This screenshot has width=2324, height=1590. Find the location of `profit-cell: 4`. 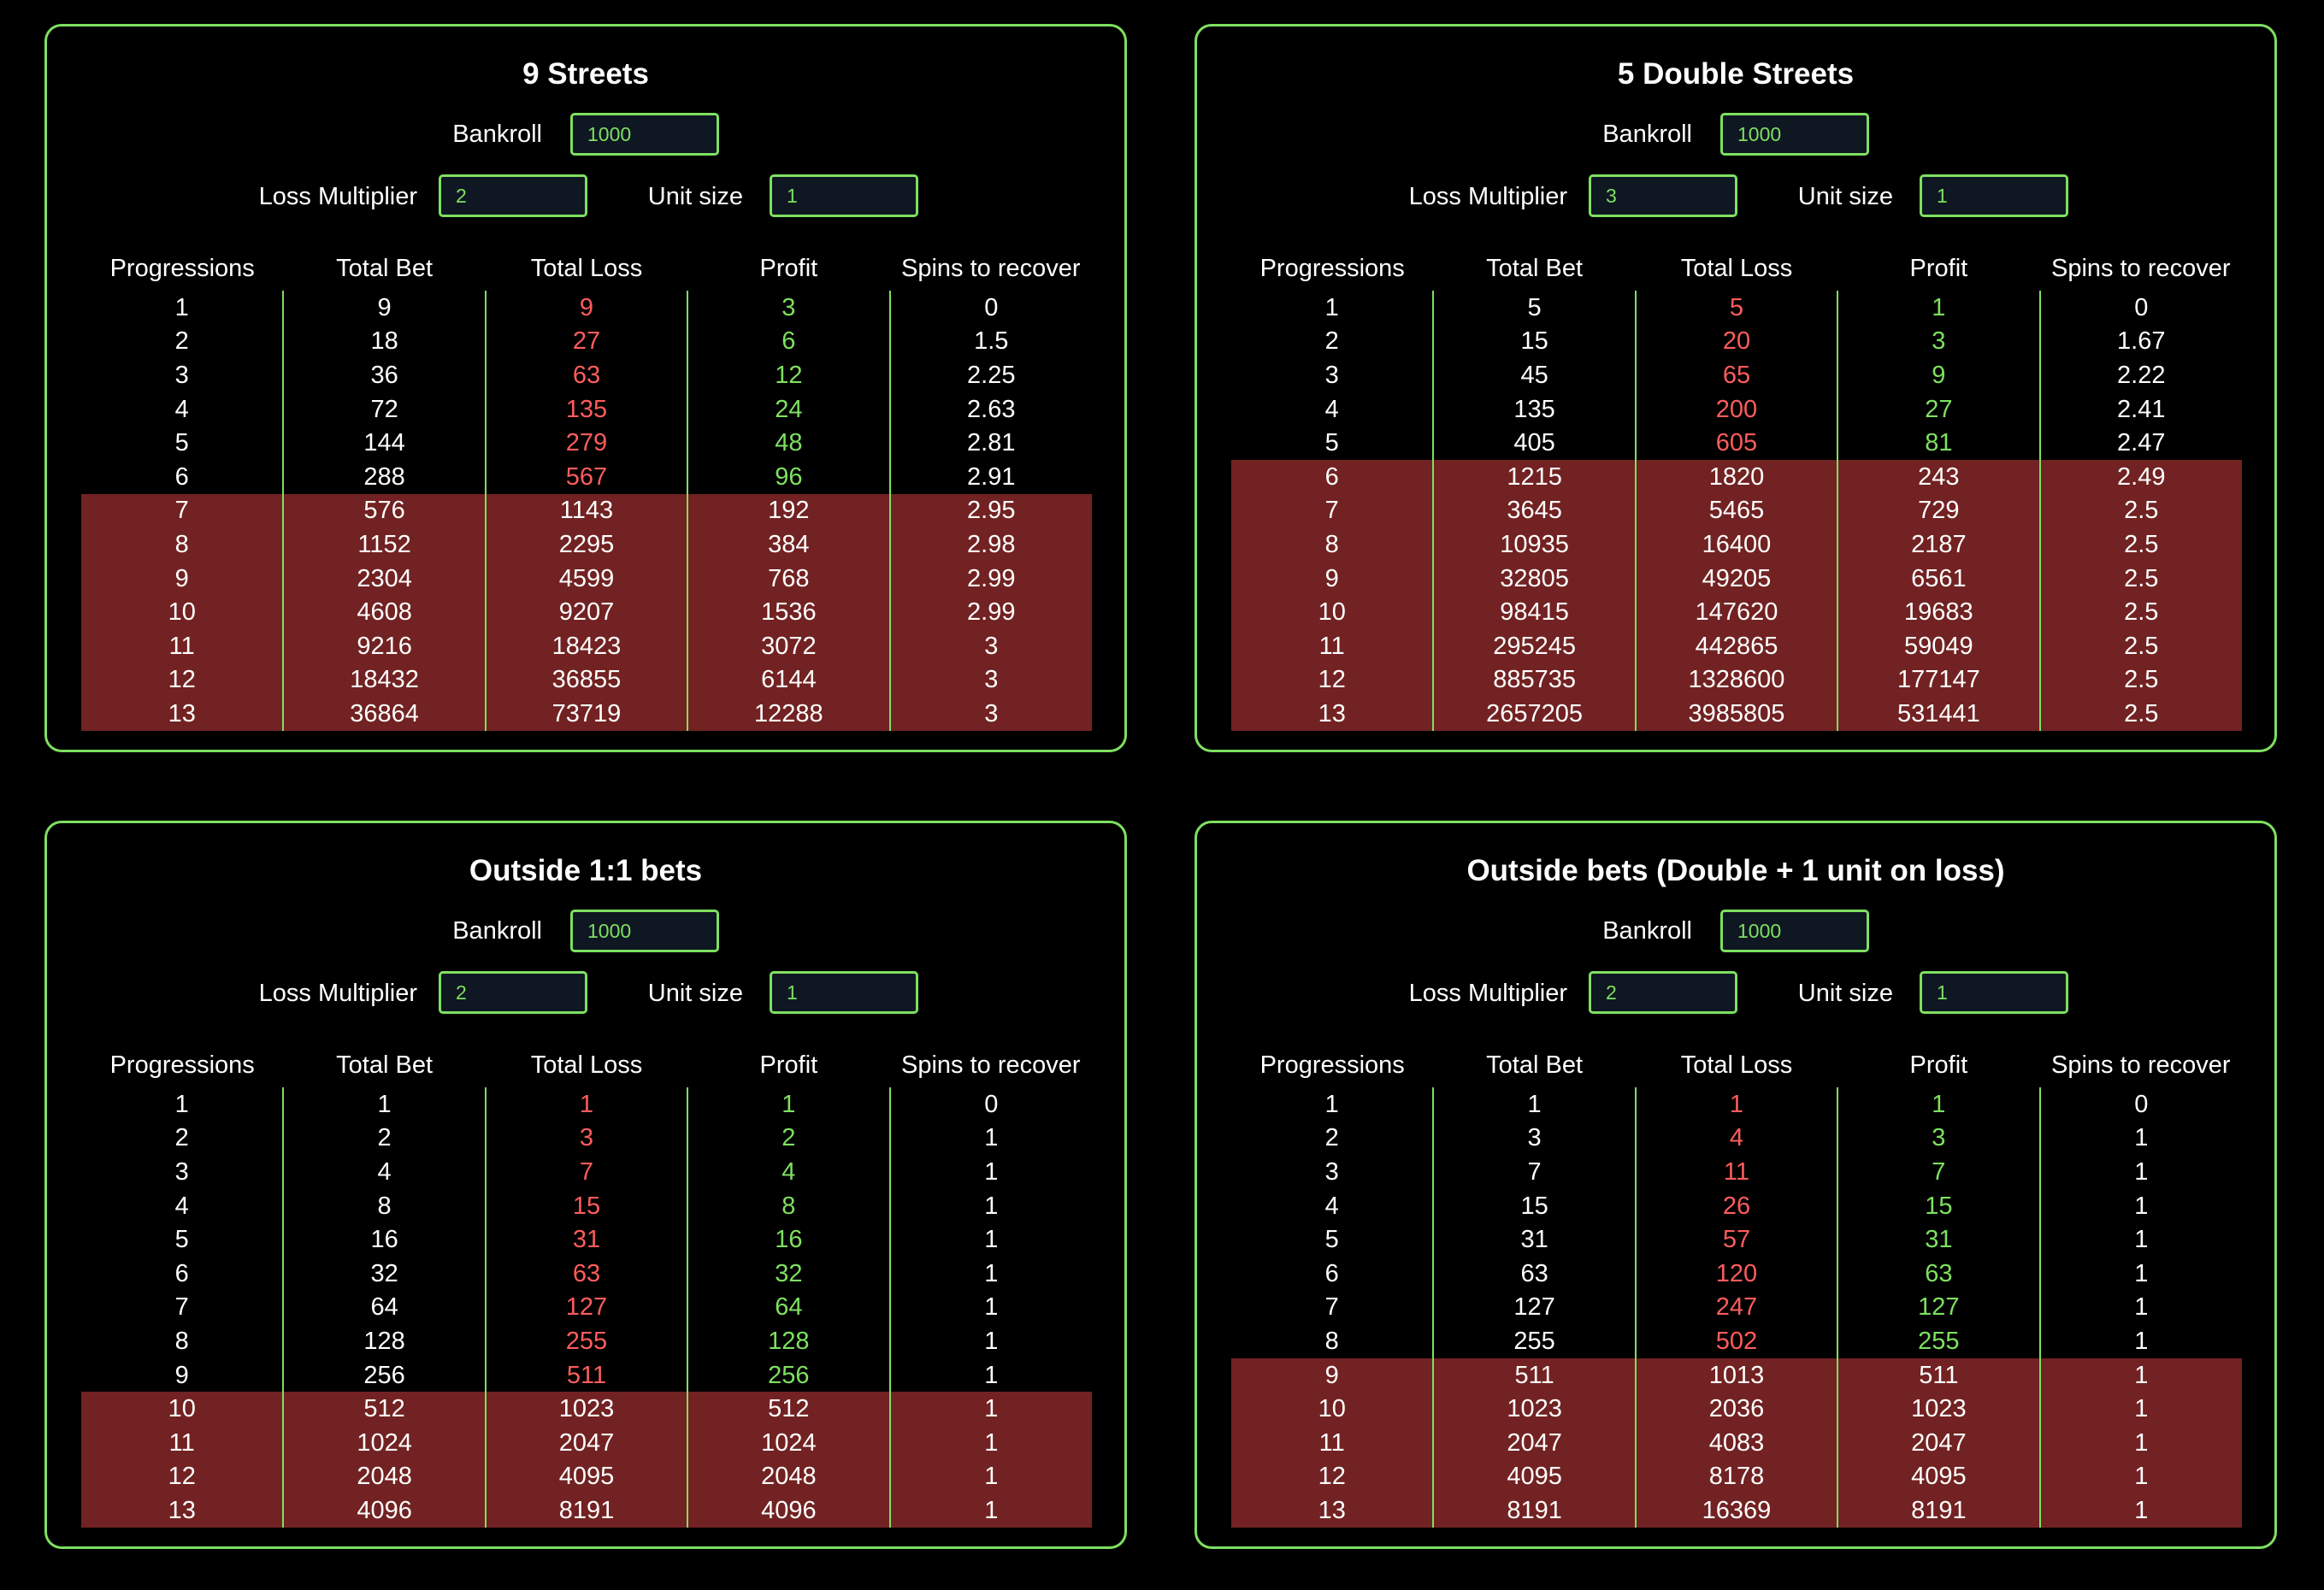

profit-cell: 4 is located at coordinates (788, 1172).